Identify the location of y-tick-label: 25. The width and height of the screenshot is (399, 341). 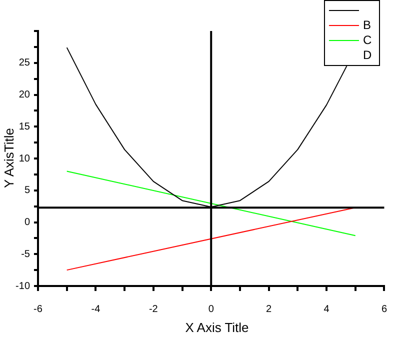
(24, 63).